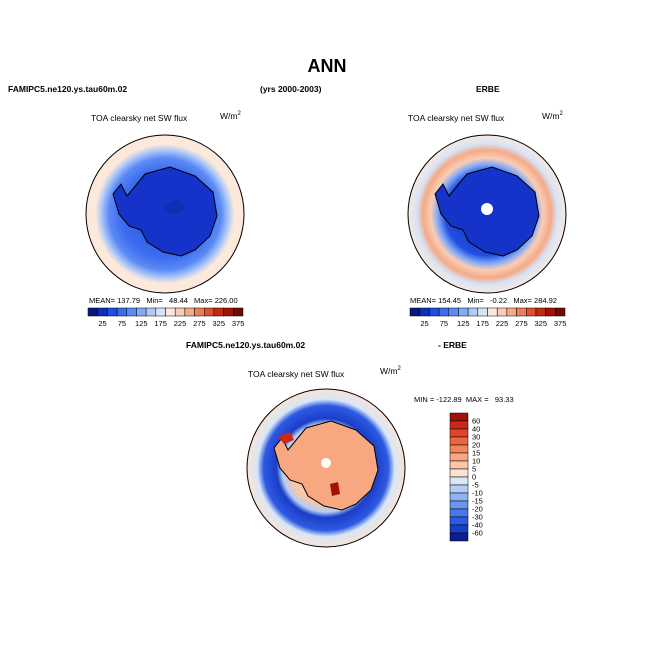 The image size is (654, 654). What do you see at coordinates (561, 114) in the screenshot?
I see `obs-units-sup: 2` at bounding box center [561, 114].